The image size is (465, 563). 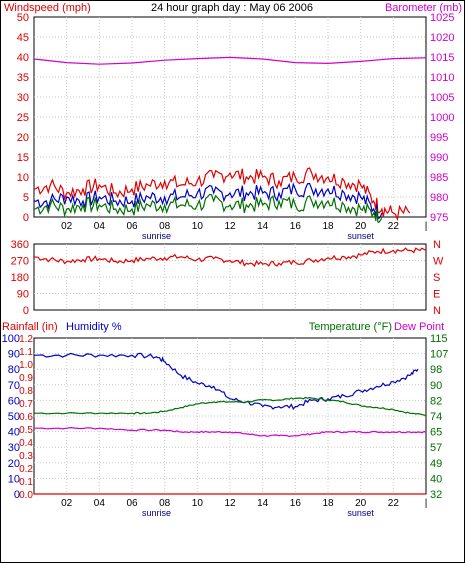 What do you see at coordinates (436, 433) in the screenshot?
I see `temperature-tick: 65` at bounding box center [436, 433].